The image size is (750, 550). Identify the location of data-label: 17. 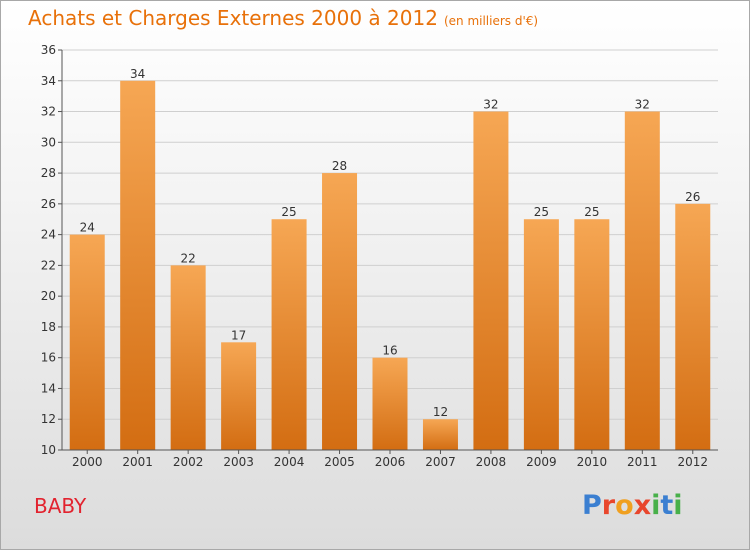
(238, 335).